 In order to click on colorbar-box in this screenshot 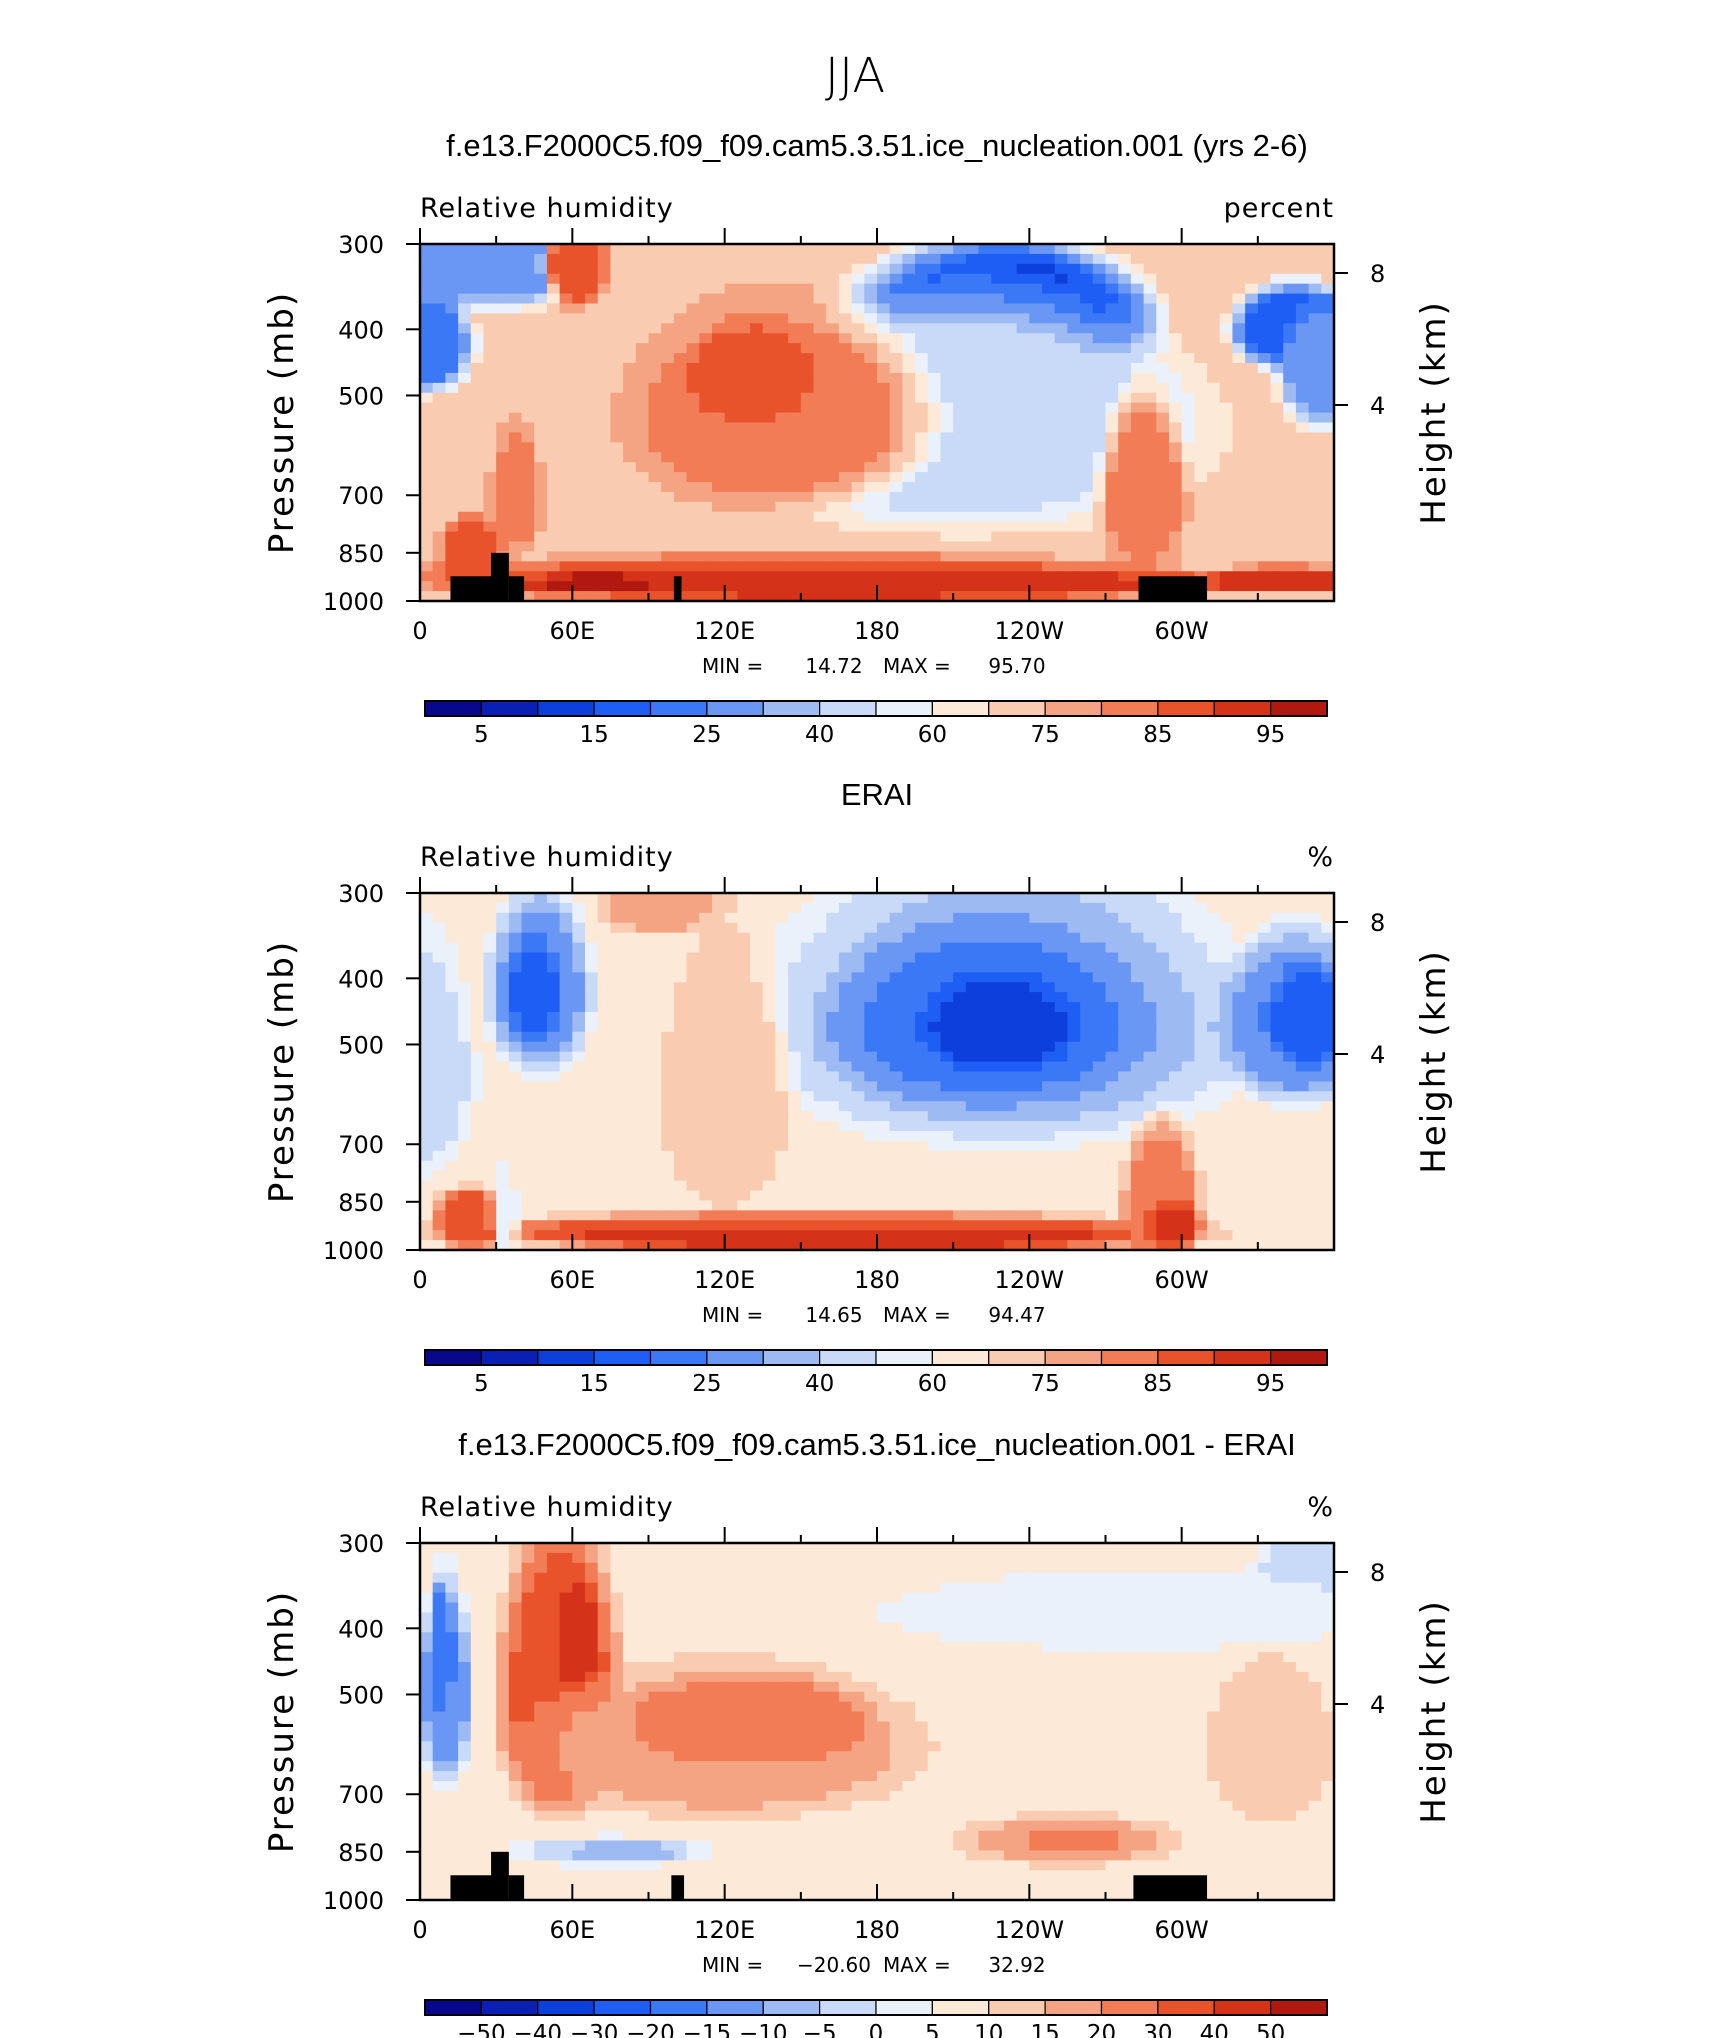, I will do `click(678, 708)`.